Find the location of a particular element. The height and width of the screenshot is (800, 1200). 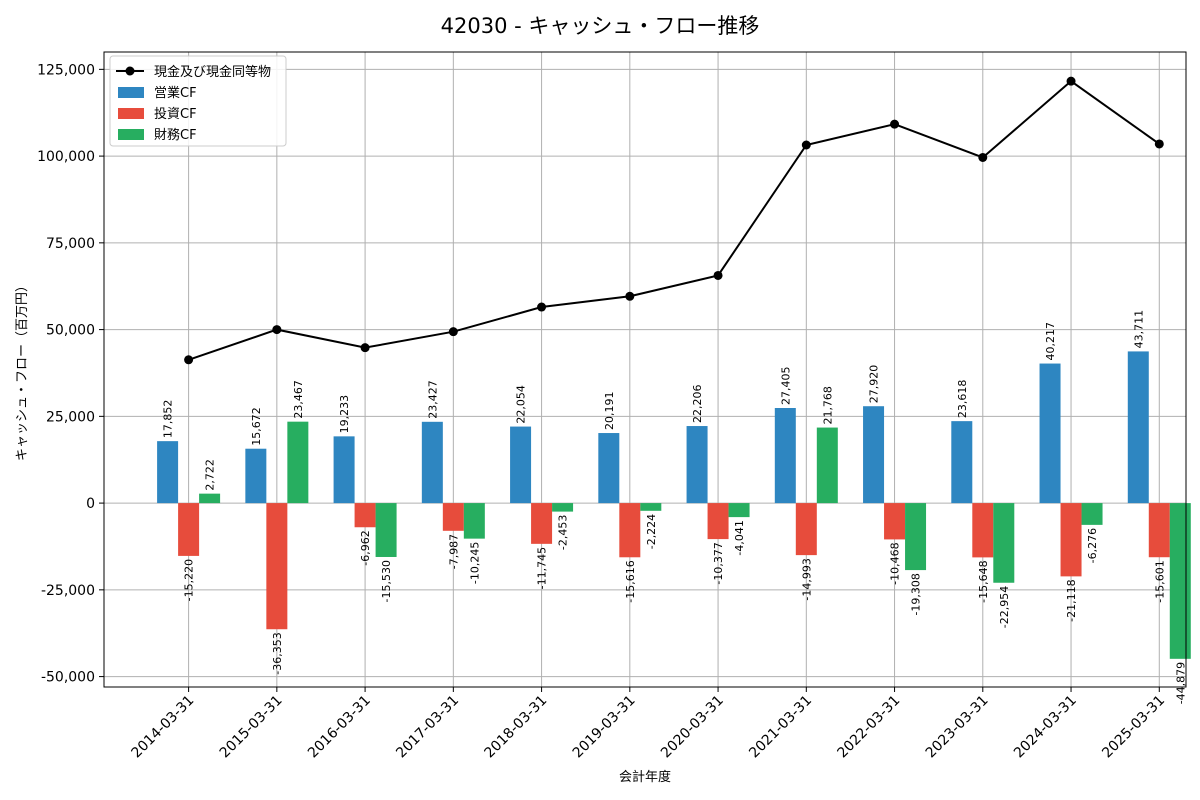

bar-value-label: 40,217 is located at coordinates (1050, 341).